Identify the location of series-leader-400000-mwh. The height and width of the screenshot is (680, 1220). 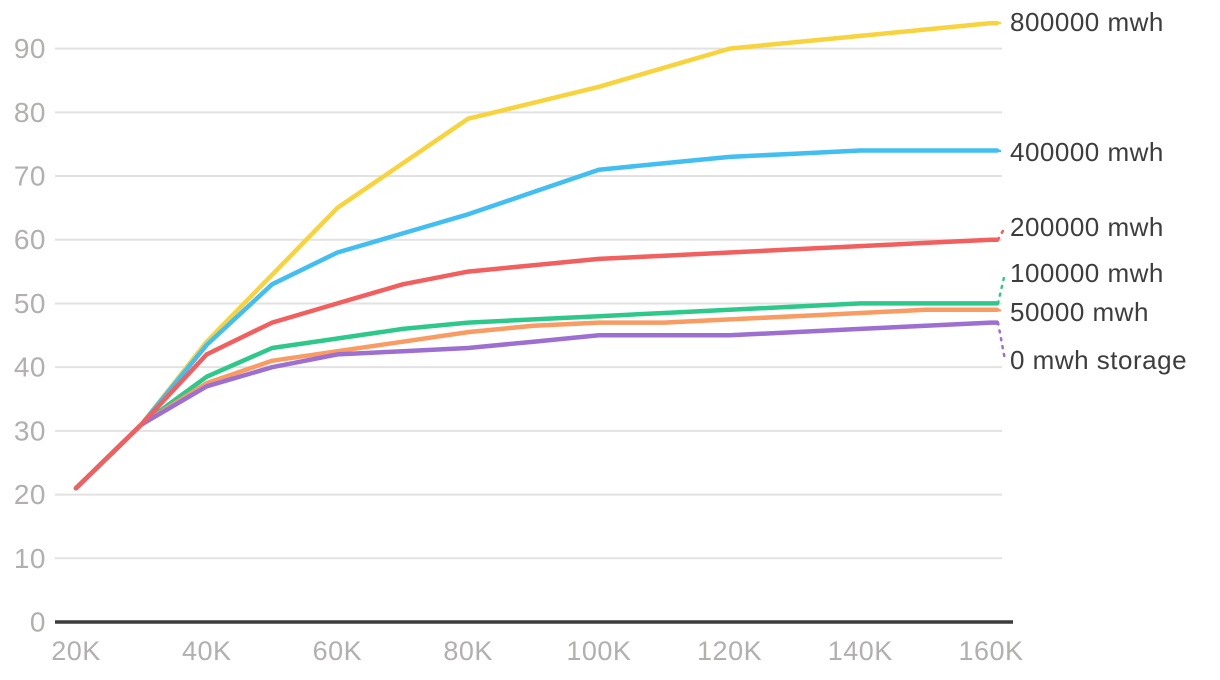
(1001, 151).